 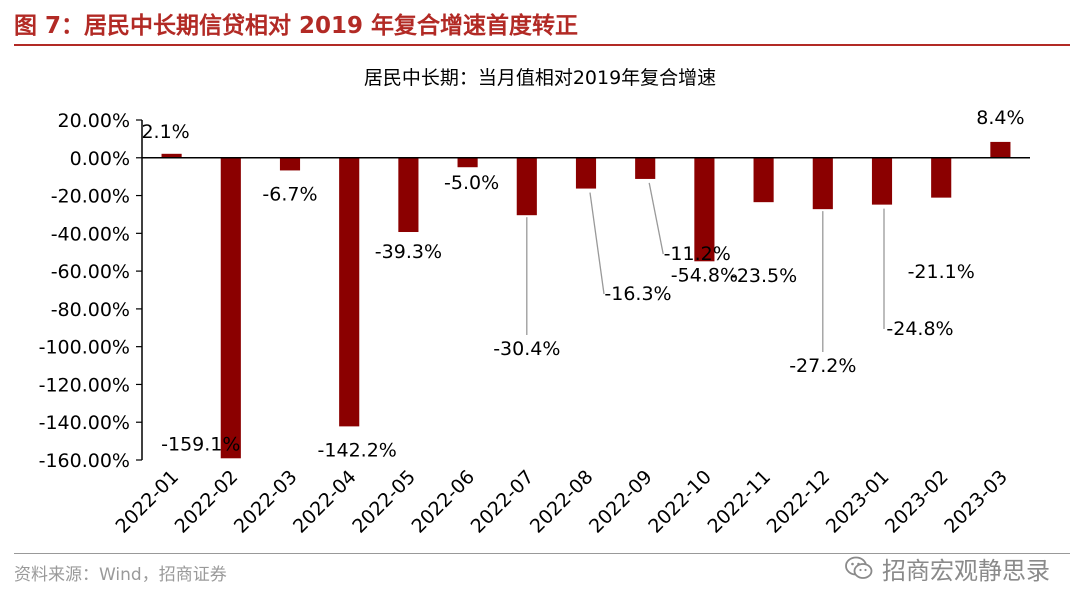 What do you see at coordinates (90, 197) in the screenshot?
I see `y-tick-label: -20.00%` at bounding box center [90, 197].